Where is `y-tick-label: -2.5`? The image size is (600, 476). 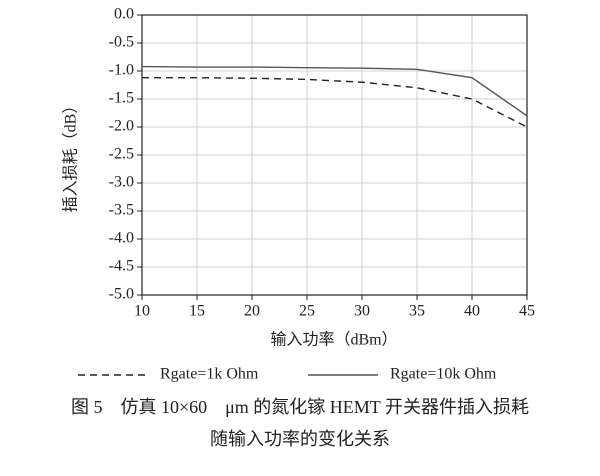
y-tick-label: -2.5 is located at coordinates (121, 154).